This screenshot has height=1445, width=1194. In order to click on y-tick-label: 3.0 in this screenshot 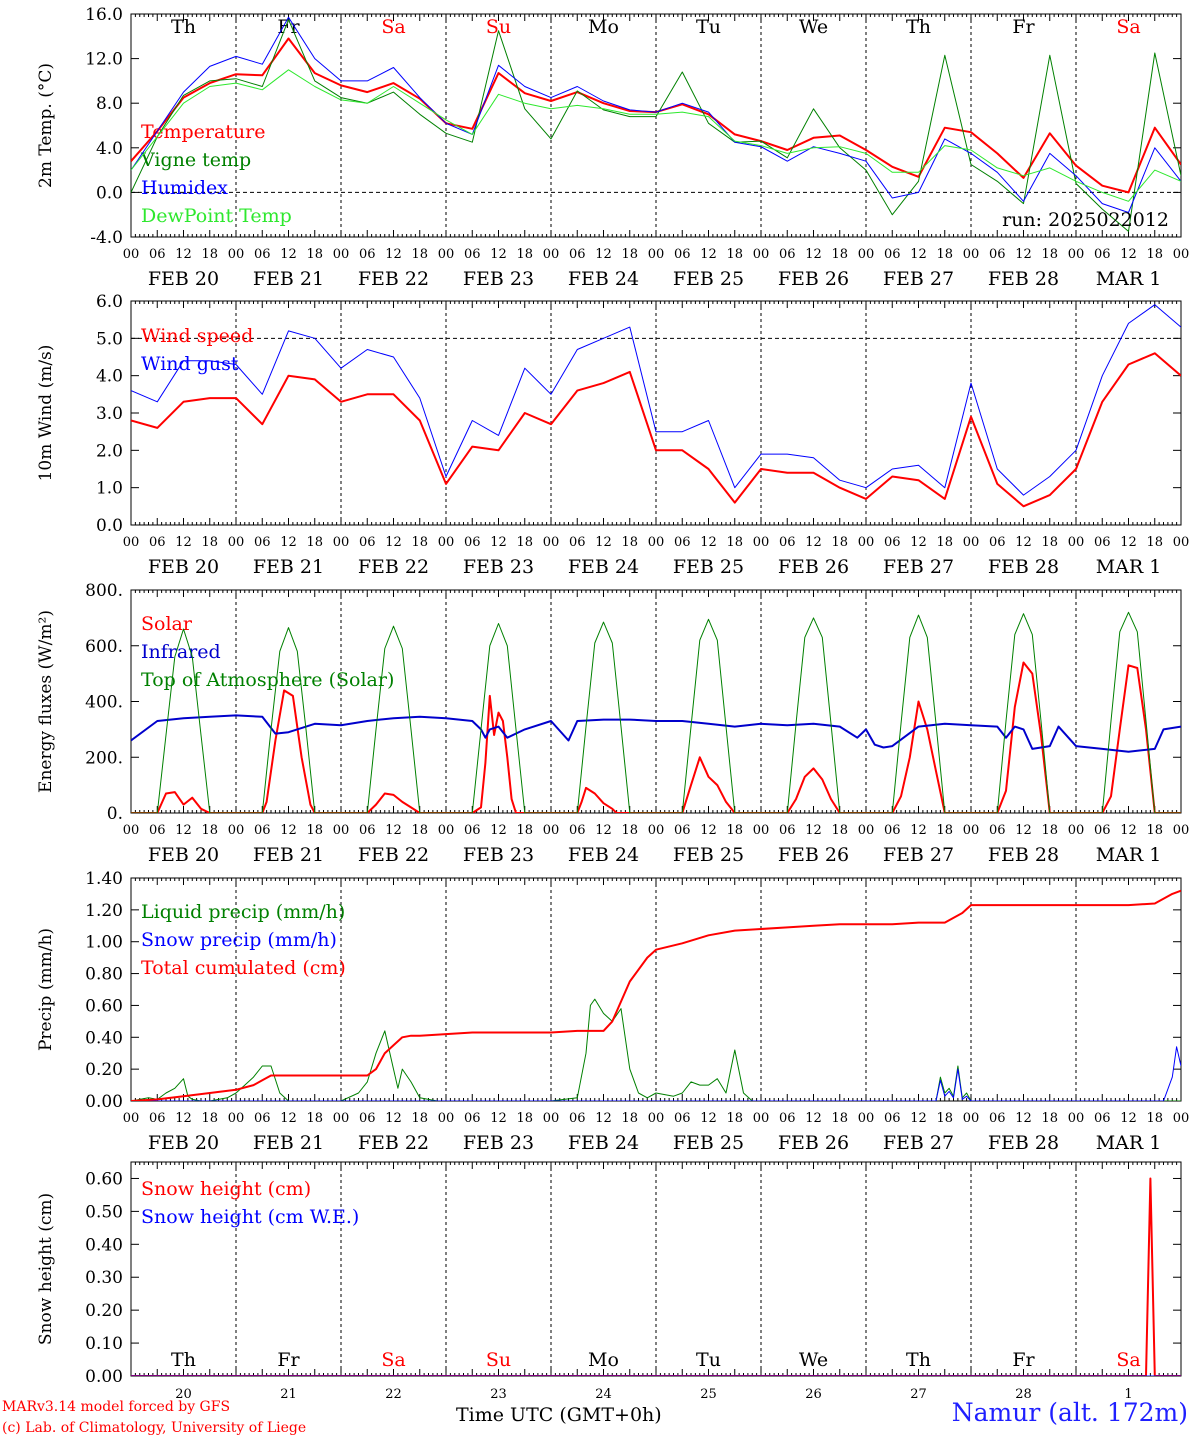, I will do `click(109, 414)`.